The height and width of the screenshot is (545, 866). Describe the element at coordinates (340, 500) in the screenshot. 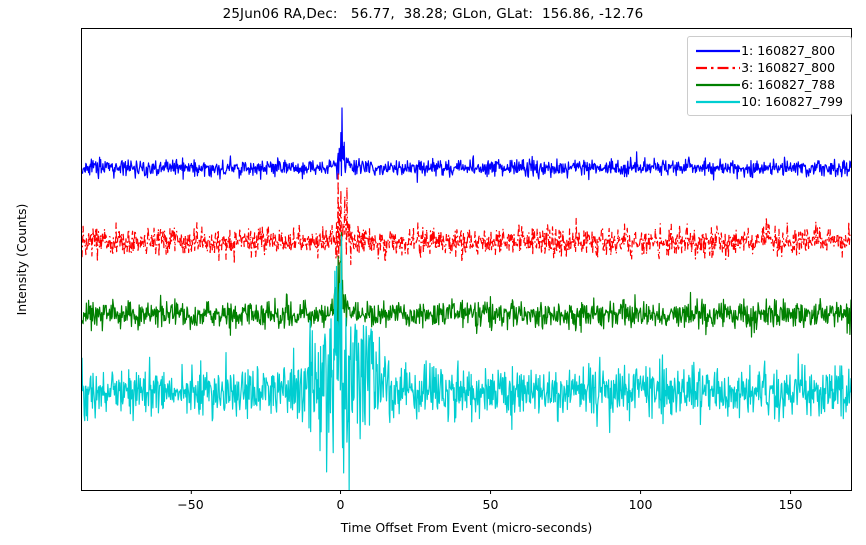

I see `x-tick-label: 0` at that location.